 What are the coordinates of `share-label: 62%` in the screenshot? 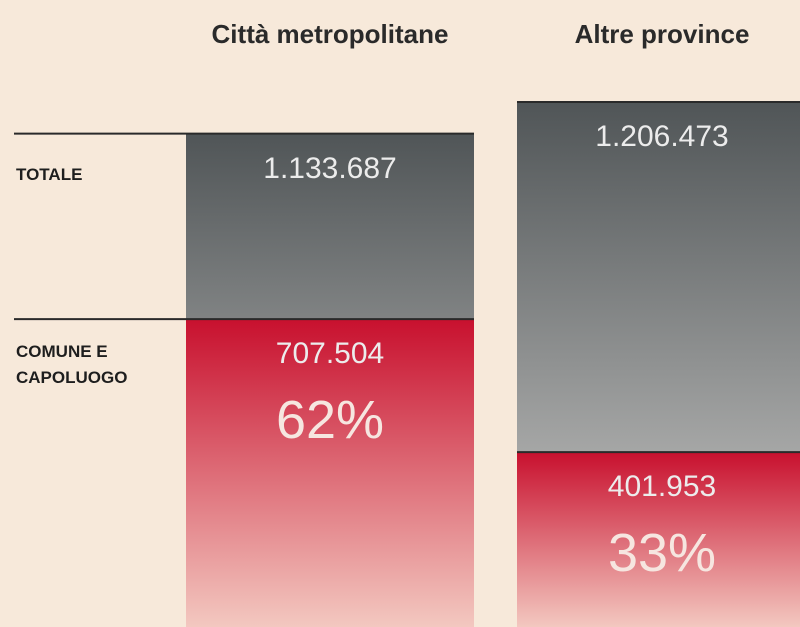 It's located at (330, 420).